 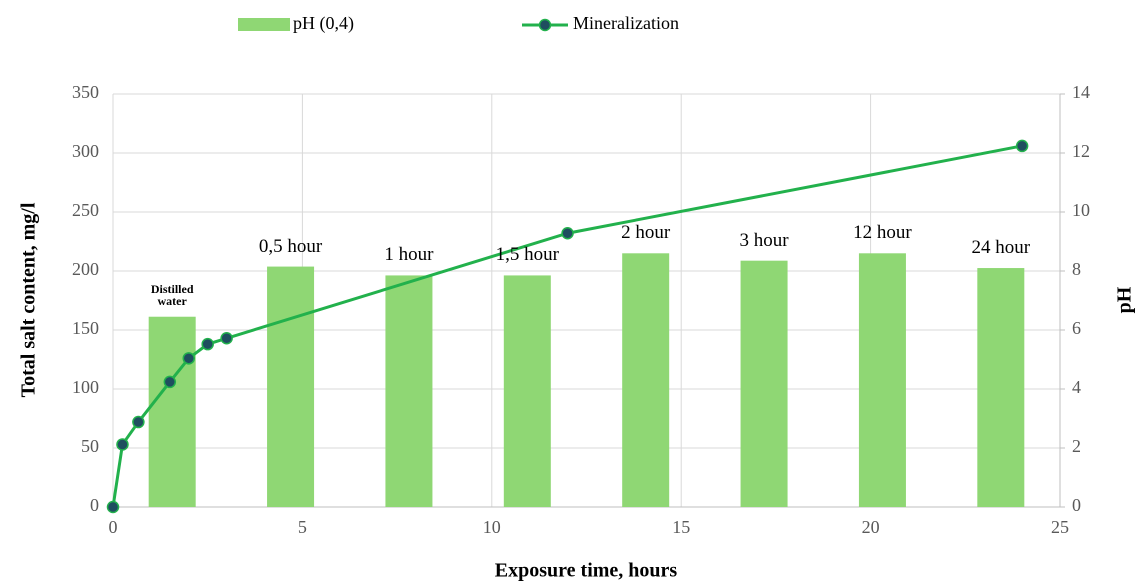 I want to click on x-tick-label: 15, so click(x=681, y=527).